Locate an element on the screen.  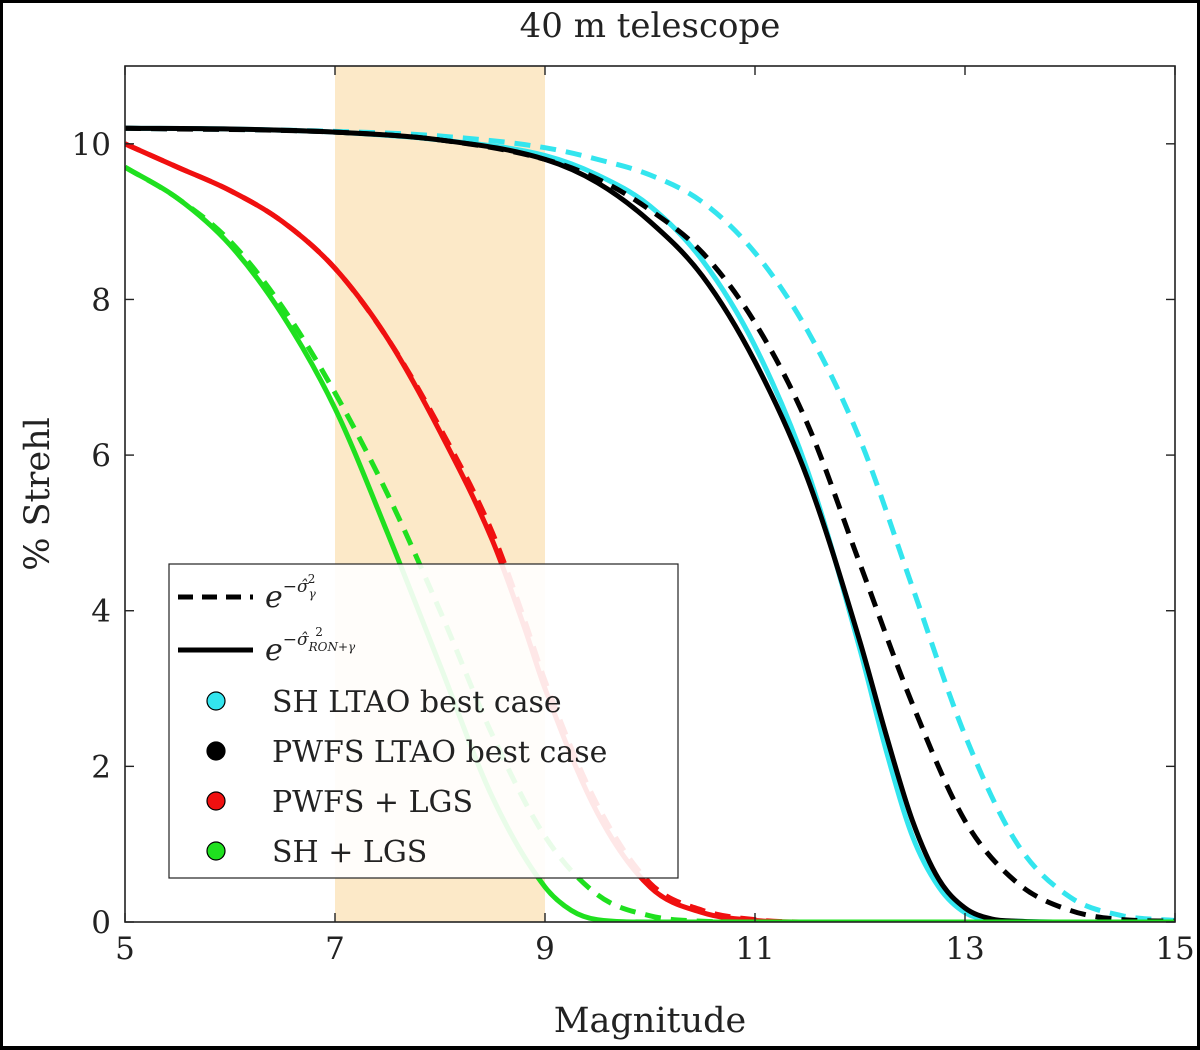
y-axis-label: % Strehl is located at coordinates (38, 494).